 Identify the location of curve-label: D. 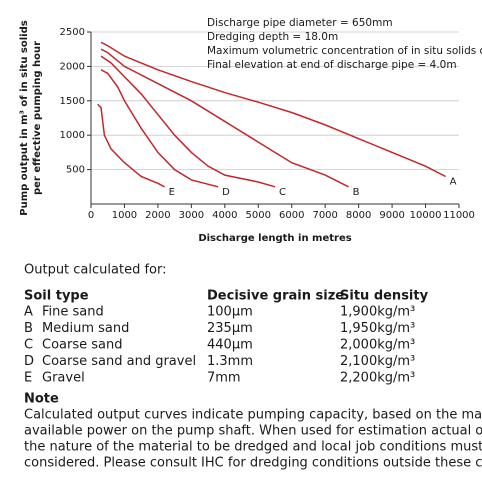
(226, 192).